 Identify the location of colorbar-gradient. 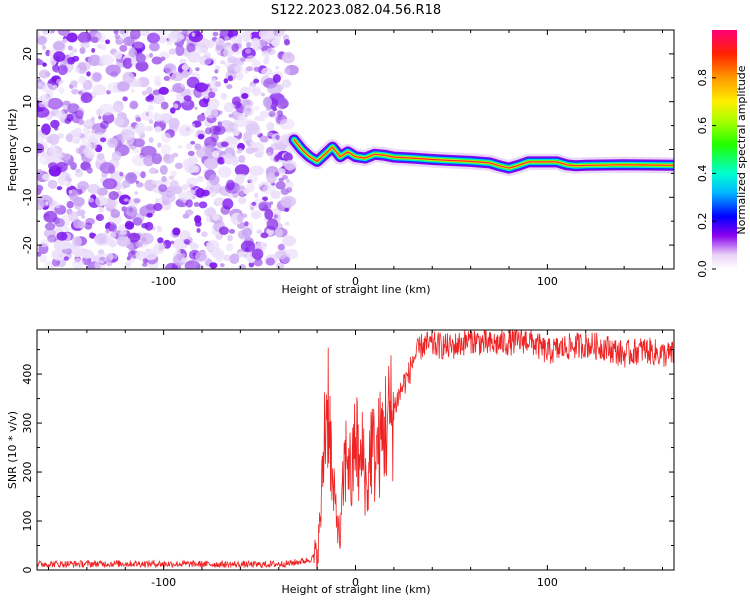
(724, 149).